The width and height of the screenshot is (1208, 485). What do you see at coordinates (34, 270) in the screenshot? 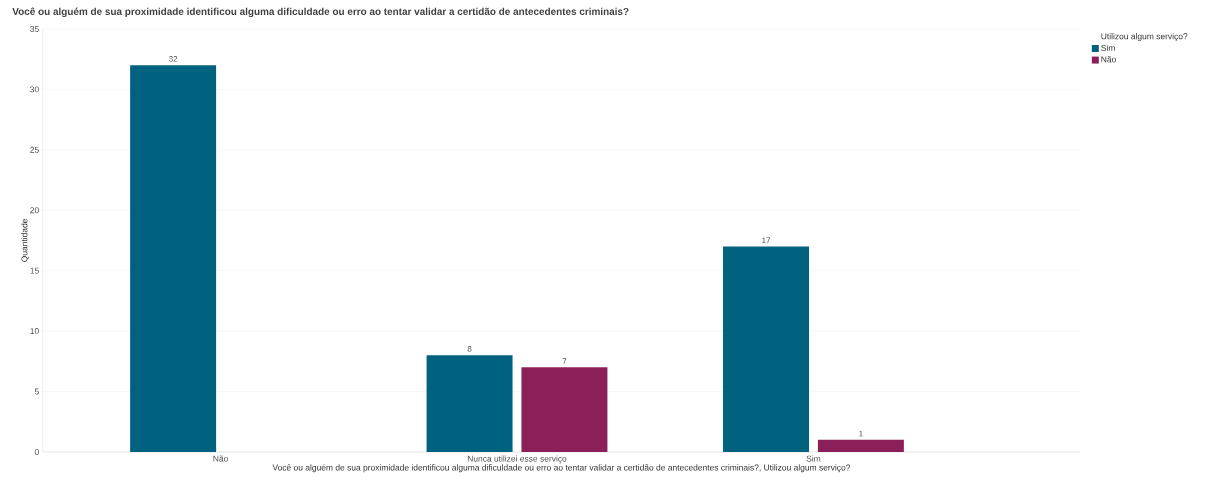
I see `y-tick-label: 15` at bounding box center [34, 270].